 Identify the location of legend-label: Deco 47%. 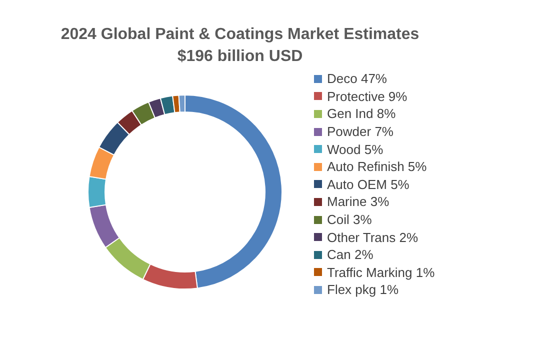
(357, 78).